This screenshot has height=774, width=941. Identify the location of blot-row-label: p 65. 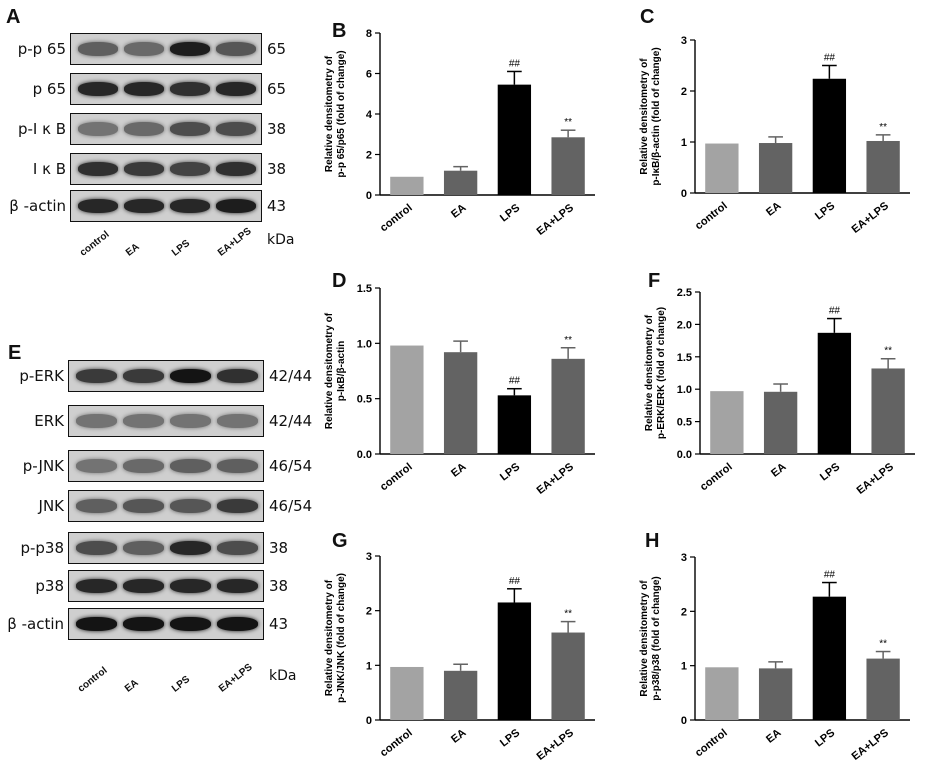
(49, 89).